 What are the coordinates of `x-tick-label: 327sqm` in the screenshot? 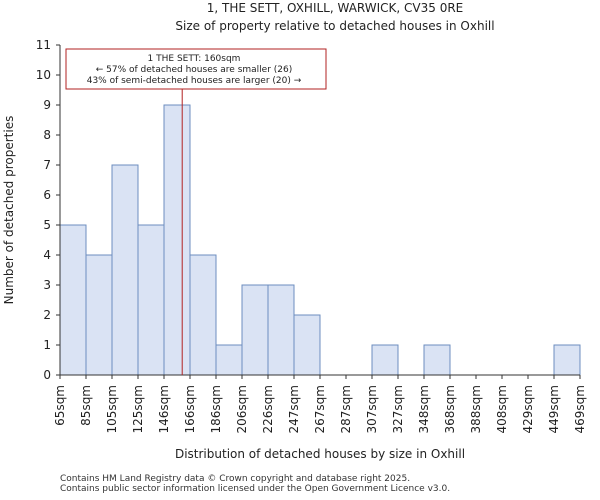 It's located at (398, 409).